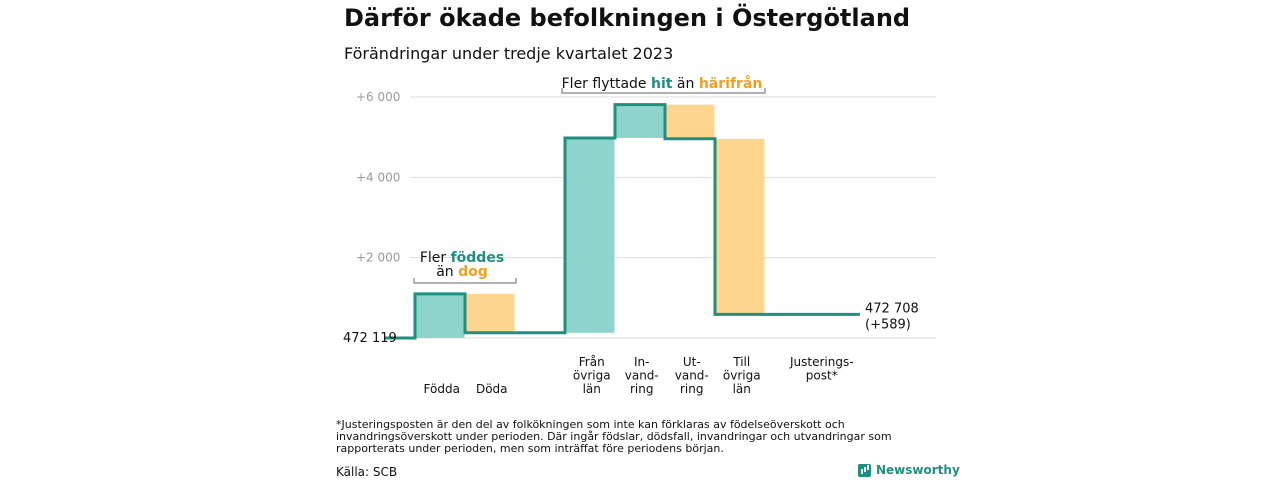  What do you see at coordinates (378, 177) in the screenshot?
I see `y-tick-label: +4 000` at bounding box center [378, 177].